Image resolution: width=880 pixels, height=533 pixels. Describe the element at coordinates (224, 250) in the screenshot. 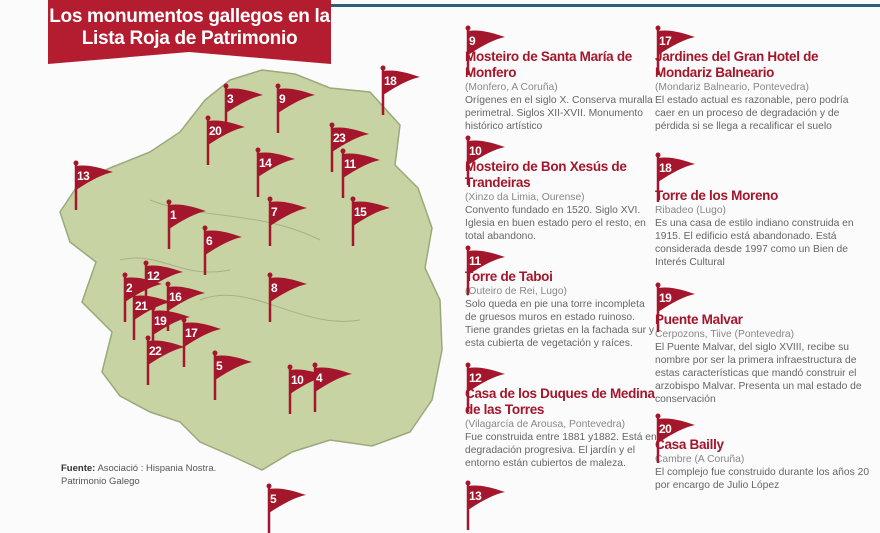

I see `map-flag-marker: 6` at that location.